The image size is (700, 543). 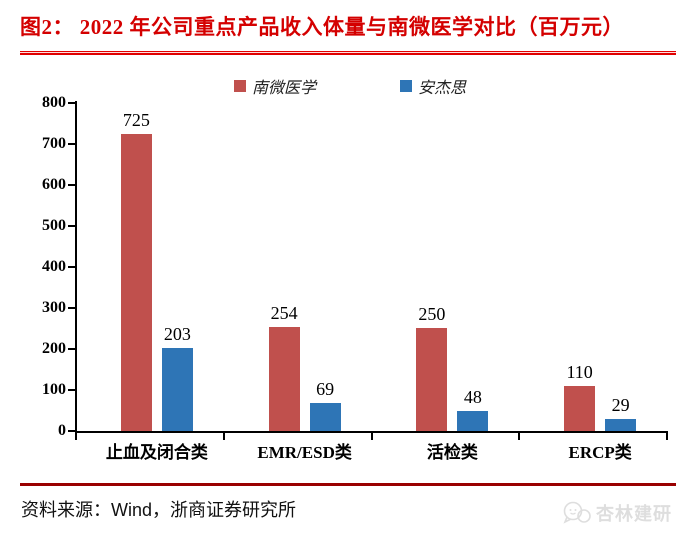 I want to click on legend-label: 南微医学, so click(x=283, y=88).